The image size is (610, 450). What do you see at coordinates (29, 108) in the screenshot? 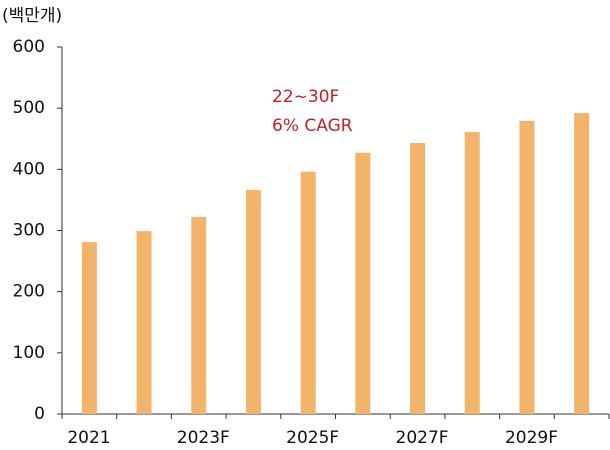
I see `y-tick-label: 500` at bounding box center [29, 108].